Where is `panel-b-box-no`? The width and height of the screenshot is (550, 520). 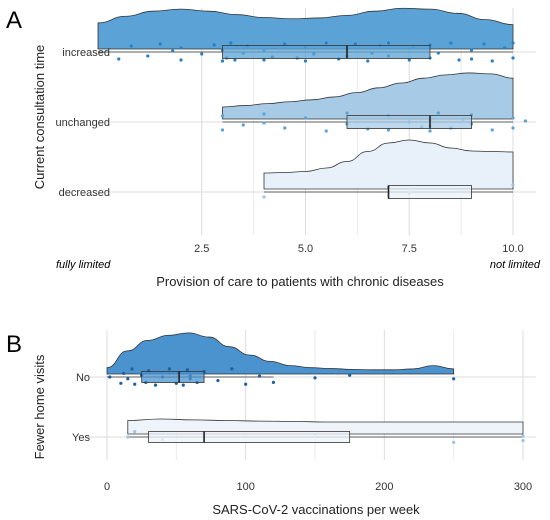 panel-b-box-no is located at coordinates (173, 377).